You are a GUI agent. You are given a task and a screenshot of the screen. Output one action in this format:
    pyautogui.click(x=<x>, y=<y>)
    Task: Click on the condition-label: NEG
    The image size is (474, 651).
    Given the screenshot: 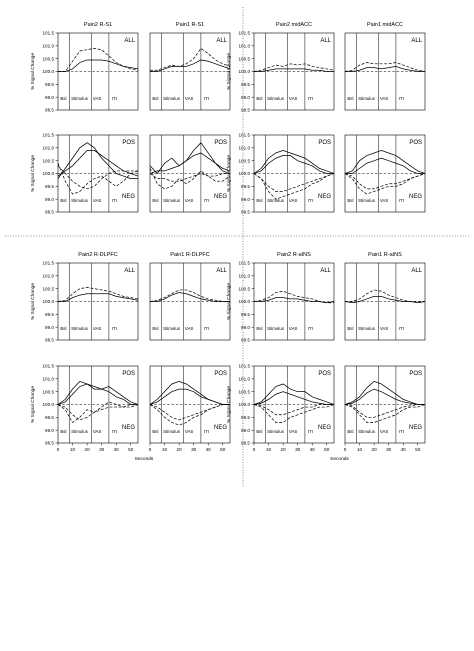 What is the action you would take?
    pyautogui.click(x=220, y=197)
    